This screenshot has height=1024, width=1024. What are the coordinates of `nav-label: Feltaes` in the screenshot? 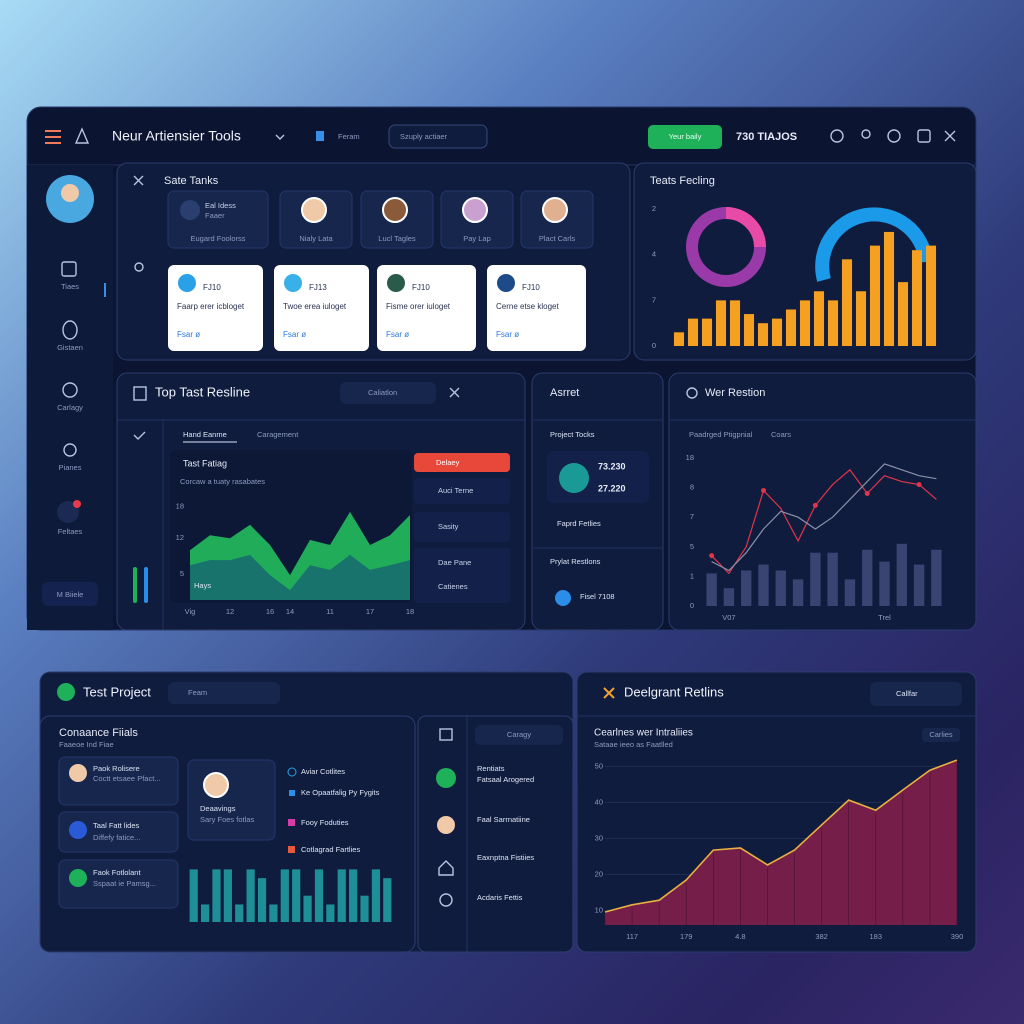 It's located at (70, 531).